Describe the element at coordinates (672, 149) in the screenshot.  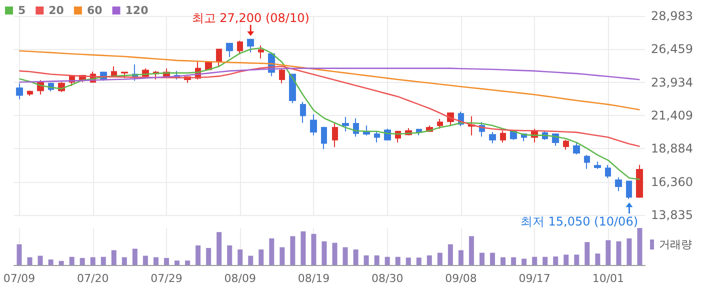
I see `y-tick-label: 18,884` at that location.